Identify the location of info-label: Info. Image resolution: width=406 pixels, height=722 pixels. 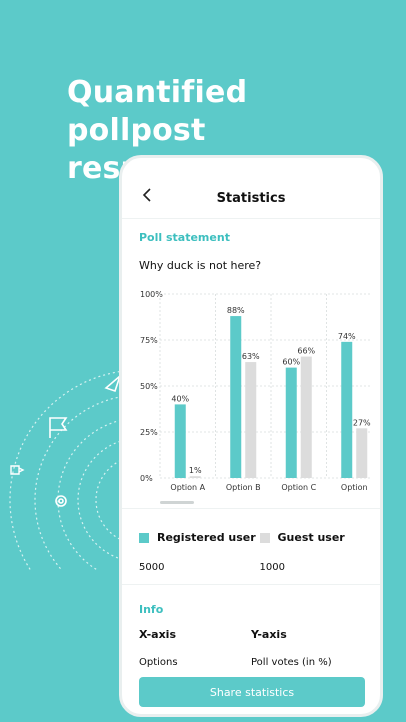
(151, 609).